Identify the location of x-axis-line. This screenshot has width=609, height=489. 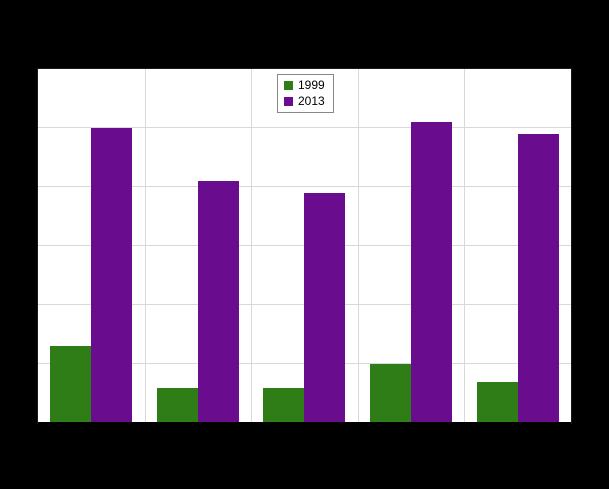
(304, 423).